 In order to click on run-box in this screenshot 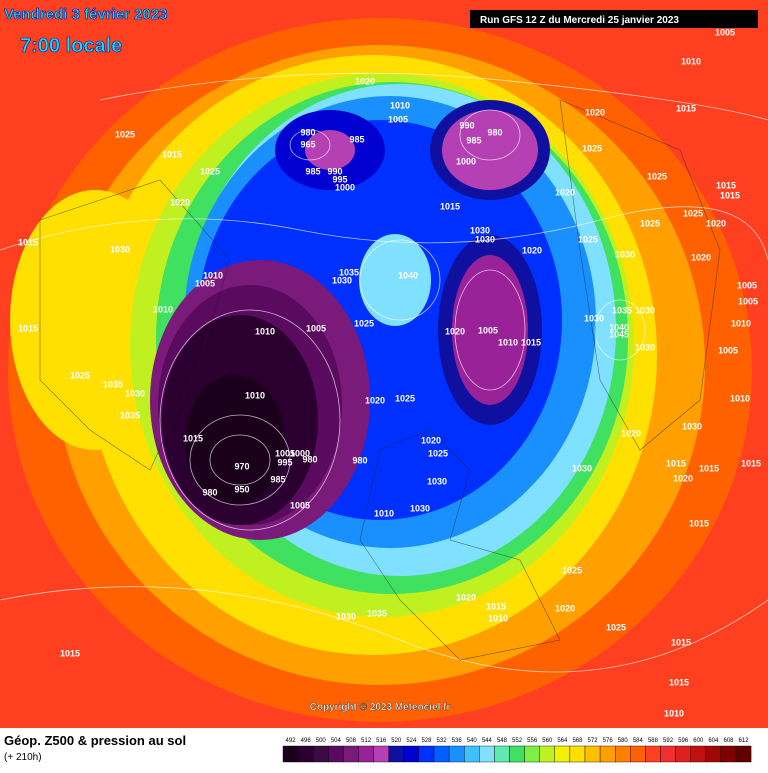, I will do `click(614, 19)`.